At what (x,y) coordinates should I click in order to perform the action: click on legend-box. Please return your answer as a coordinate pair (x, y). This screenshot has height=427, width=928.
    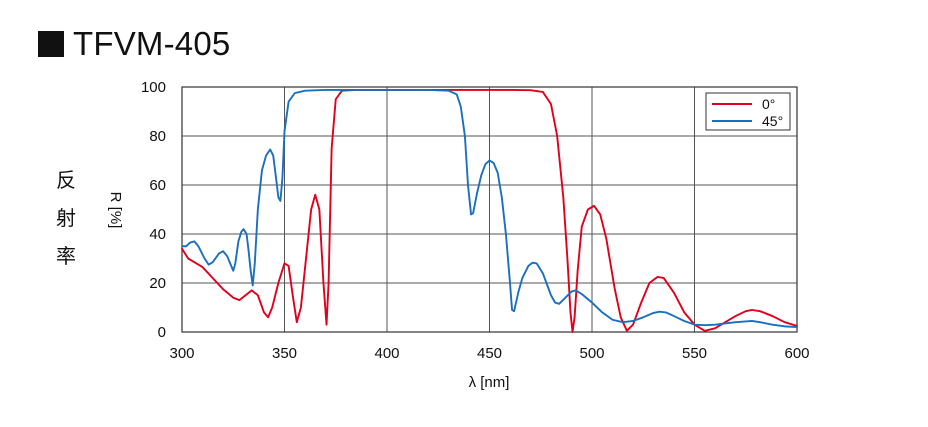
    Looking at the image, I should click on (748, 111).